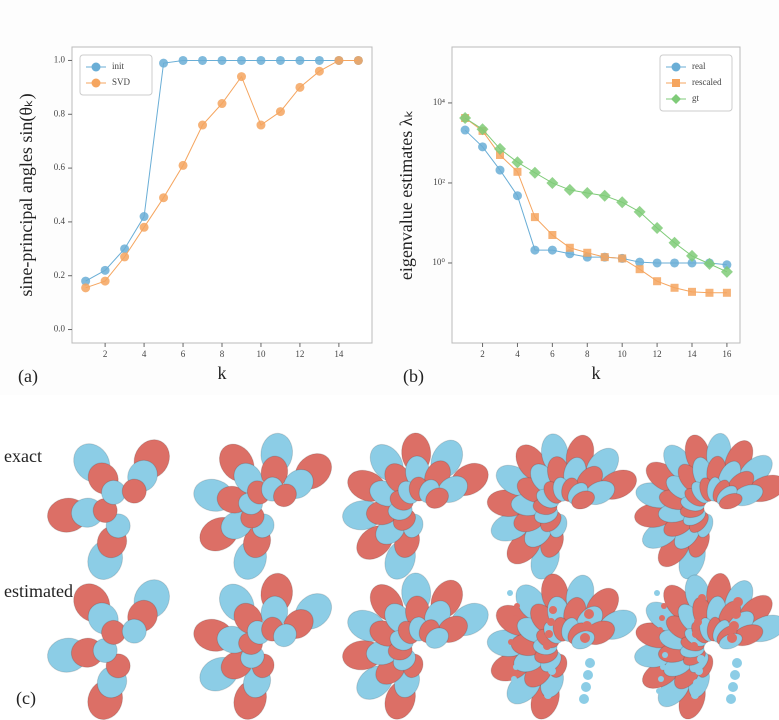  I want to click on legend-label: SVD, so click(121, 82).